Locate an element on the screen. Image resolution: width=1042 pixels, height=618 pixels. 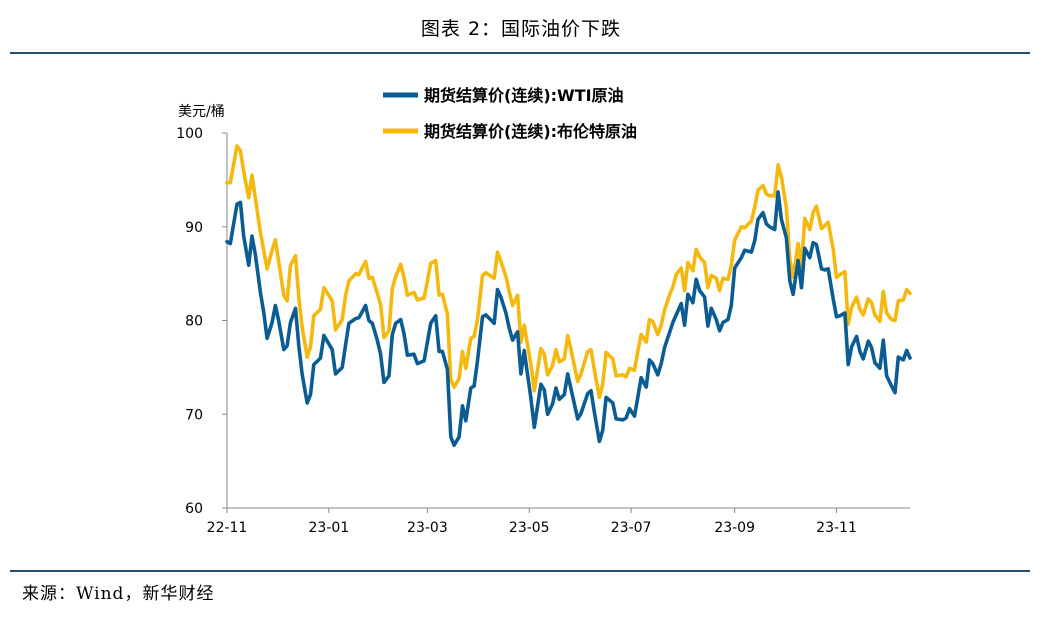
x-tick-label: 23-07 is located at coordinates (631, 528).